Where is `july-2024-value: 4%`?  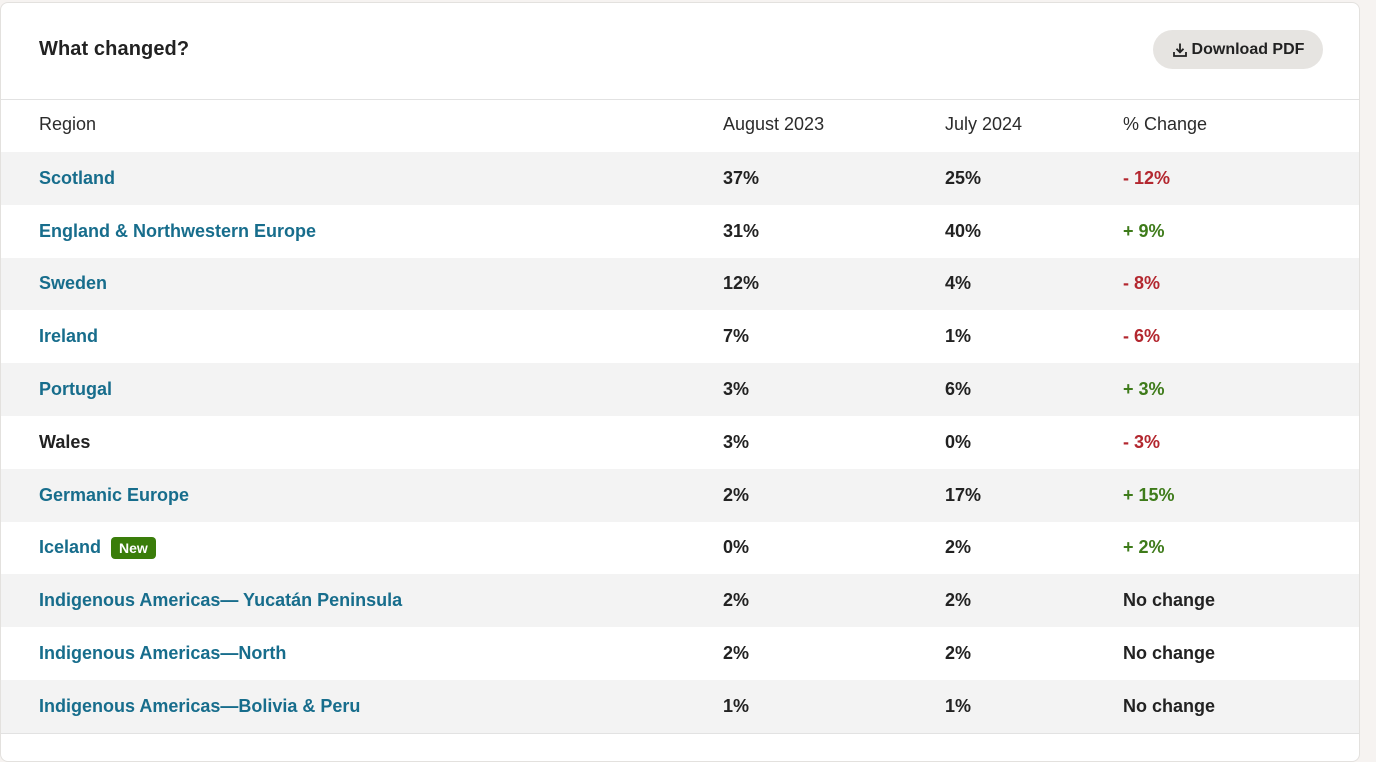
july-2024-value: 4% is located at coordinates (958, 283).